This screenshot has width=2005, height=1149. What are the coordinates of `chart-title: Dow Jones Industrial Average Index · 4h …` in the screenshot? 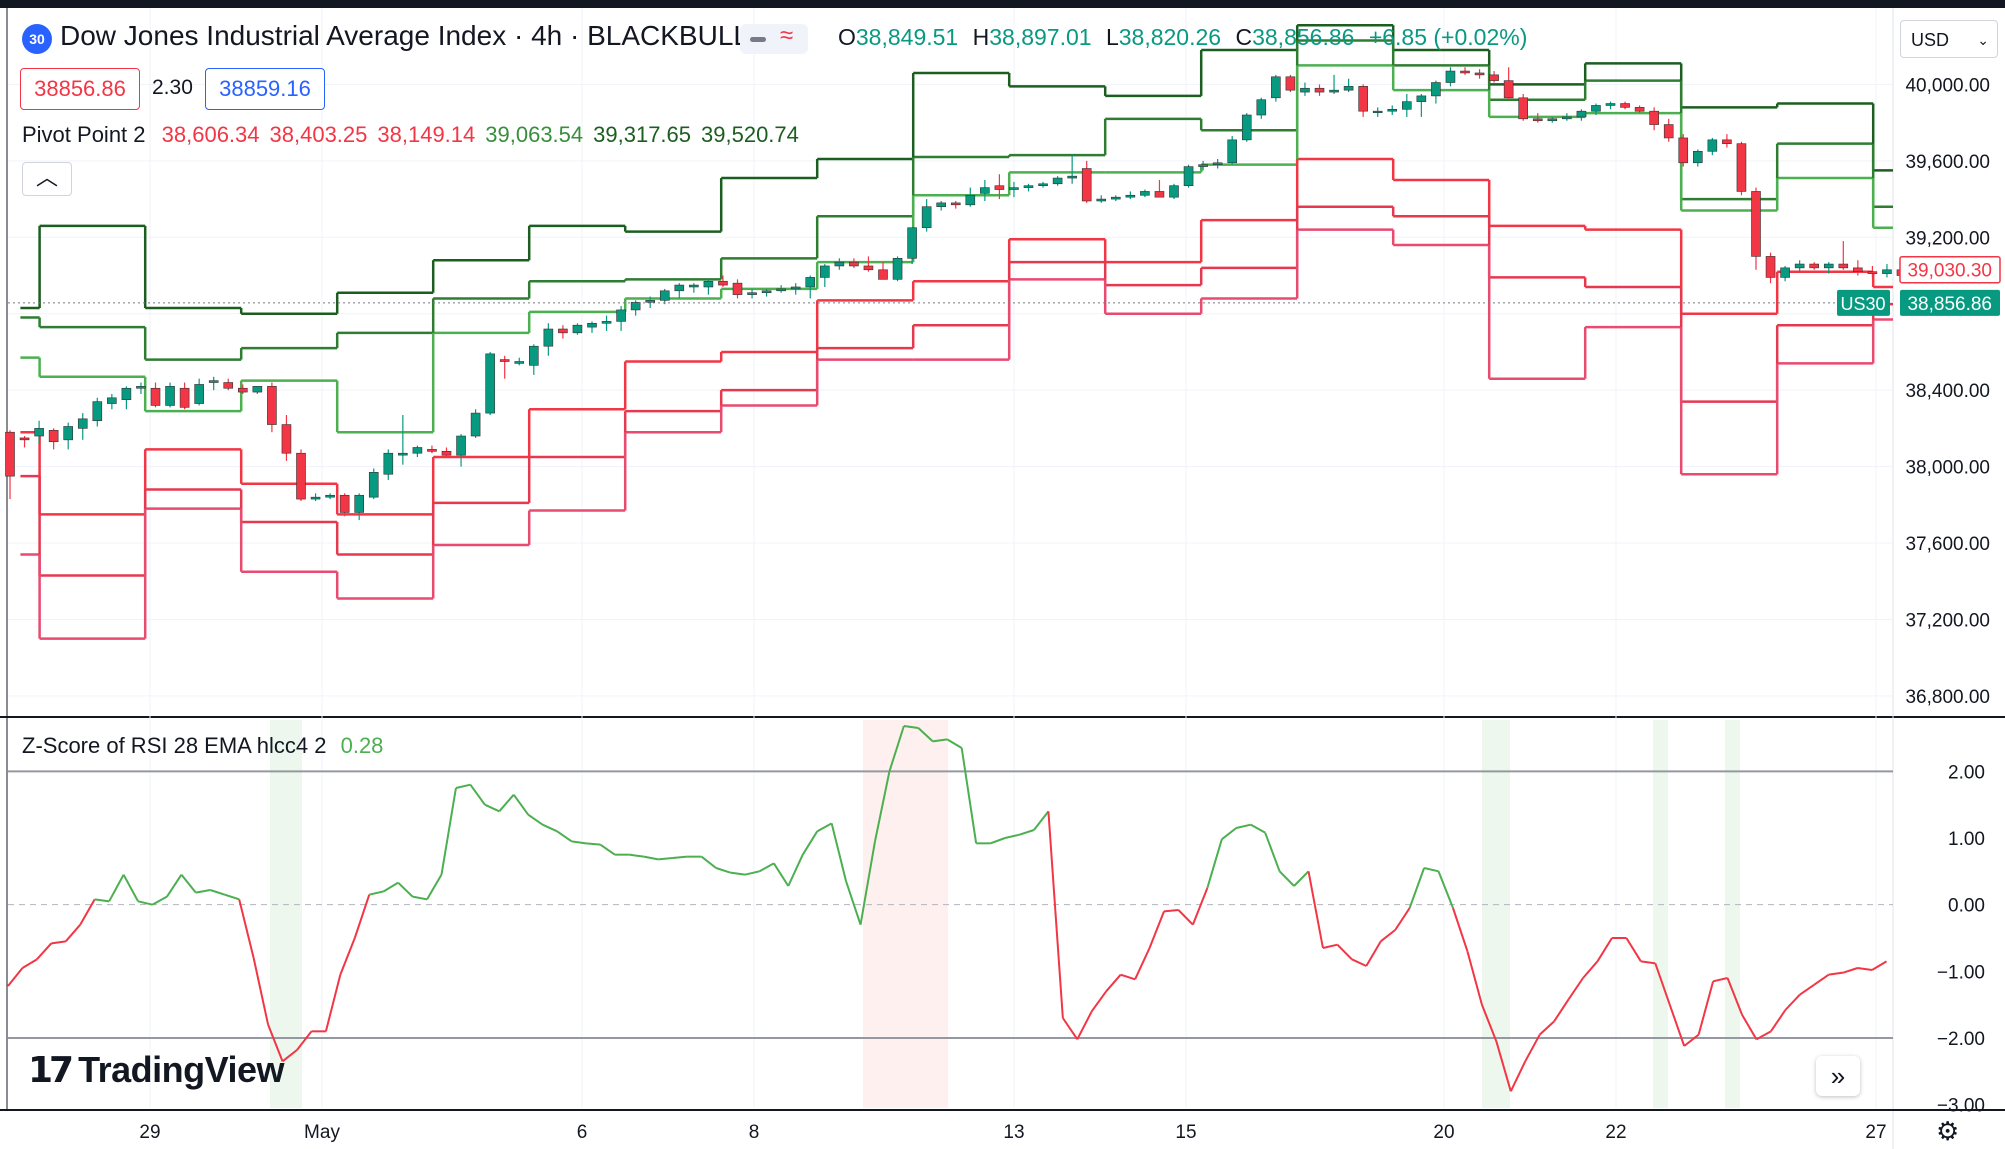 It's located at (404, 35).